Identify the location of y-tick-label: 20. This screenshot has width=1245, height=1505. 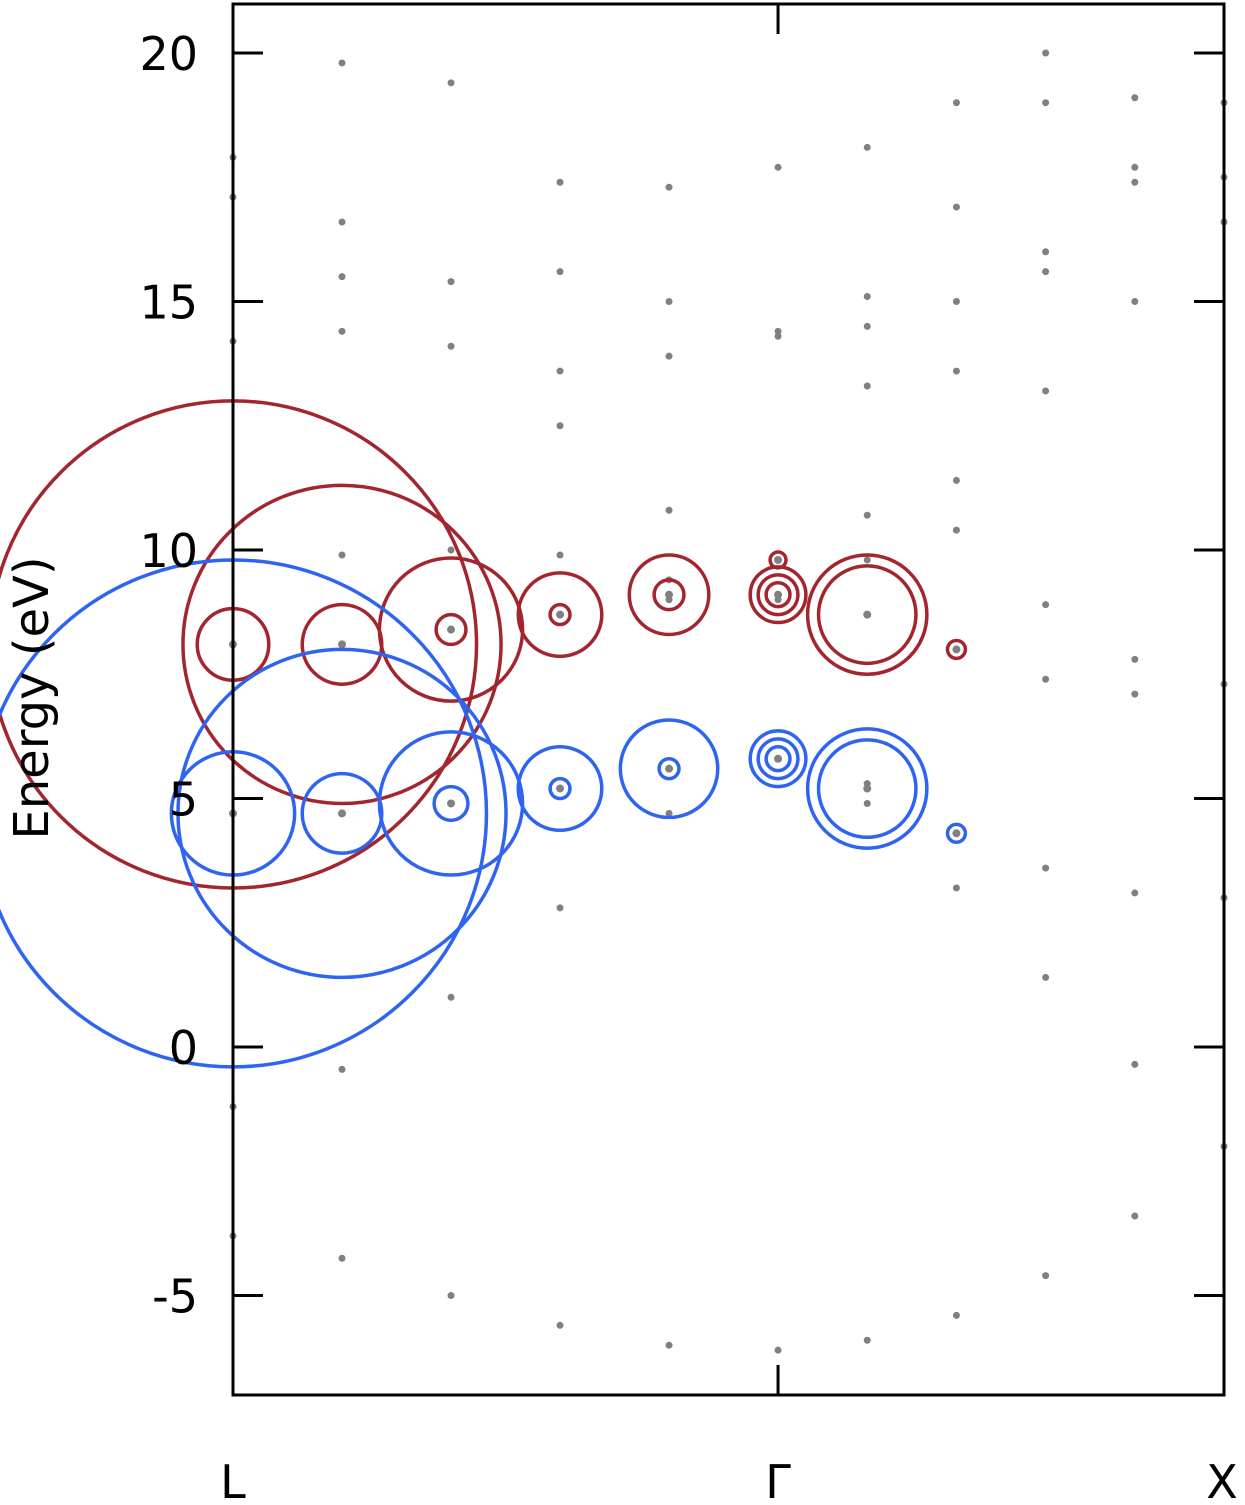
(168, 54).